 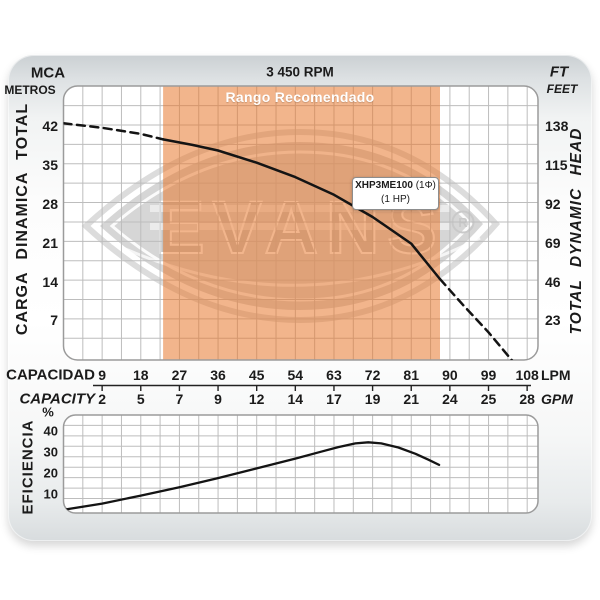 I want to click on pump-model-line1: XHP3ME100 (1Φ), so click(x=395, y=186).